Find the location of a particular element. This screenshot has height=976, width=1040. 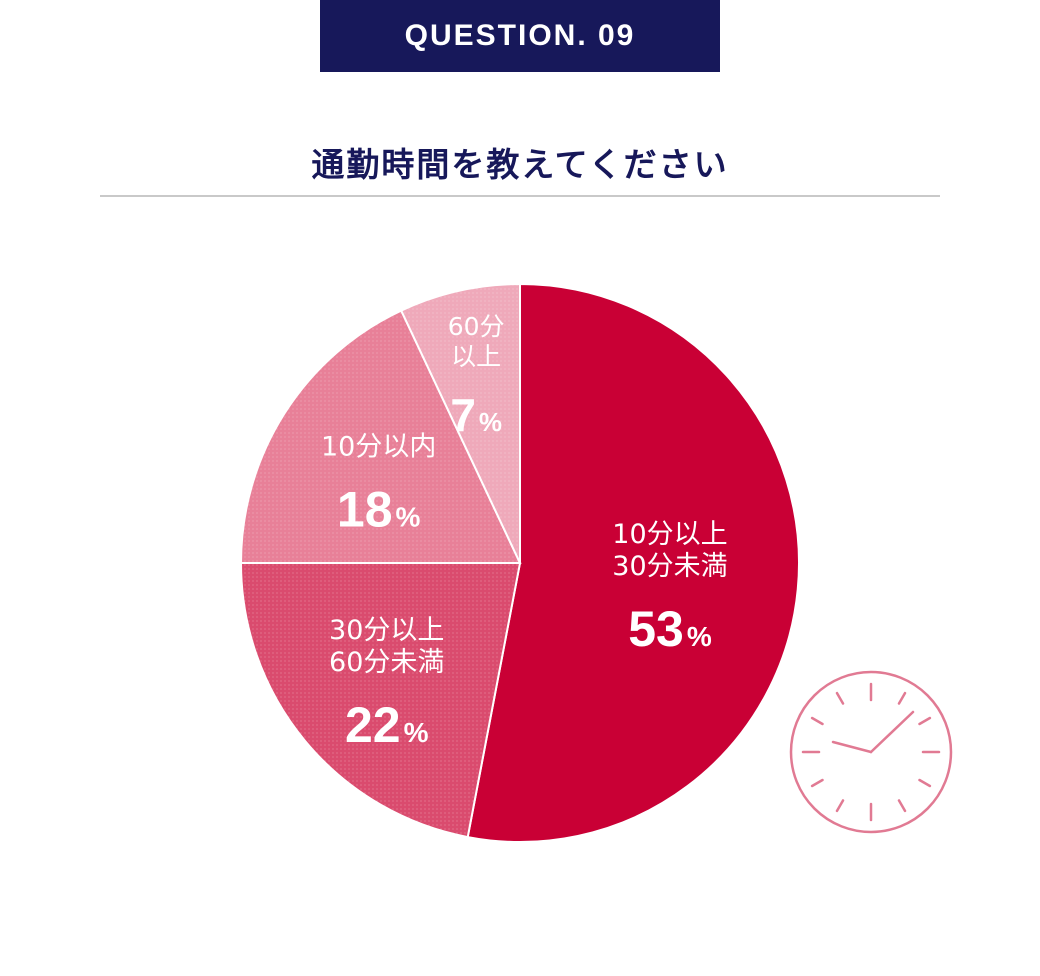

clock-icon is located at coordinates (871, 752).